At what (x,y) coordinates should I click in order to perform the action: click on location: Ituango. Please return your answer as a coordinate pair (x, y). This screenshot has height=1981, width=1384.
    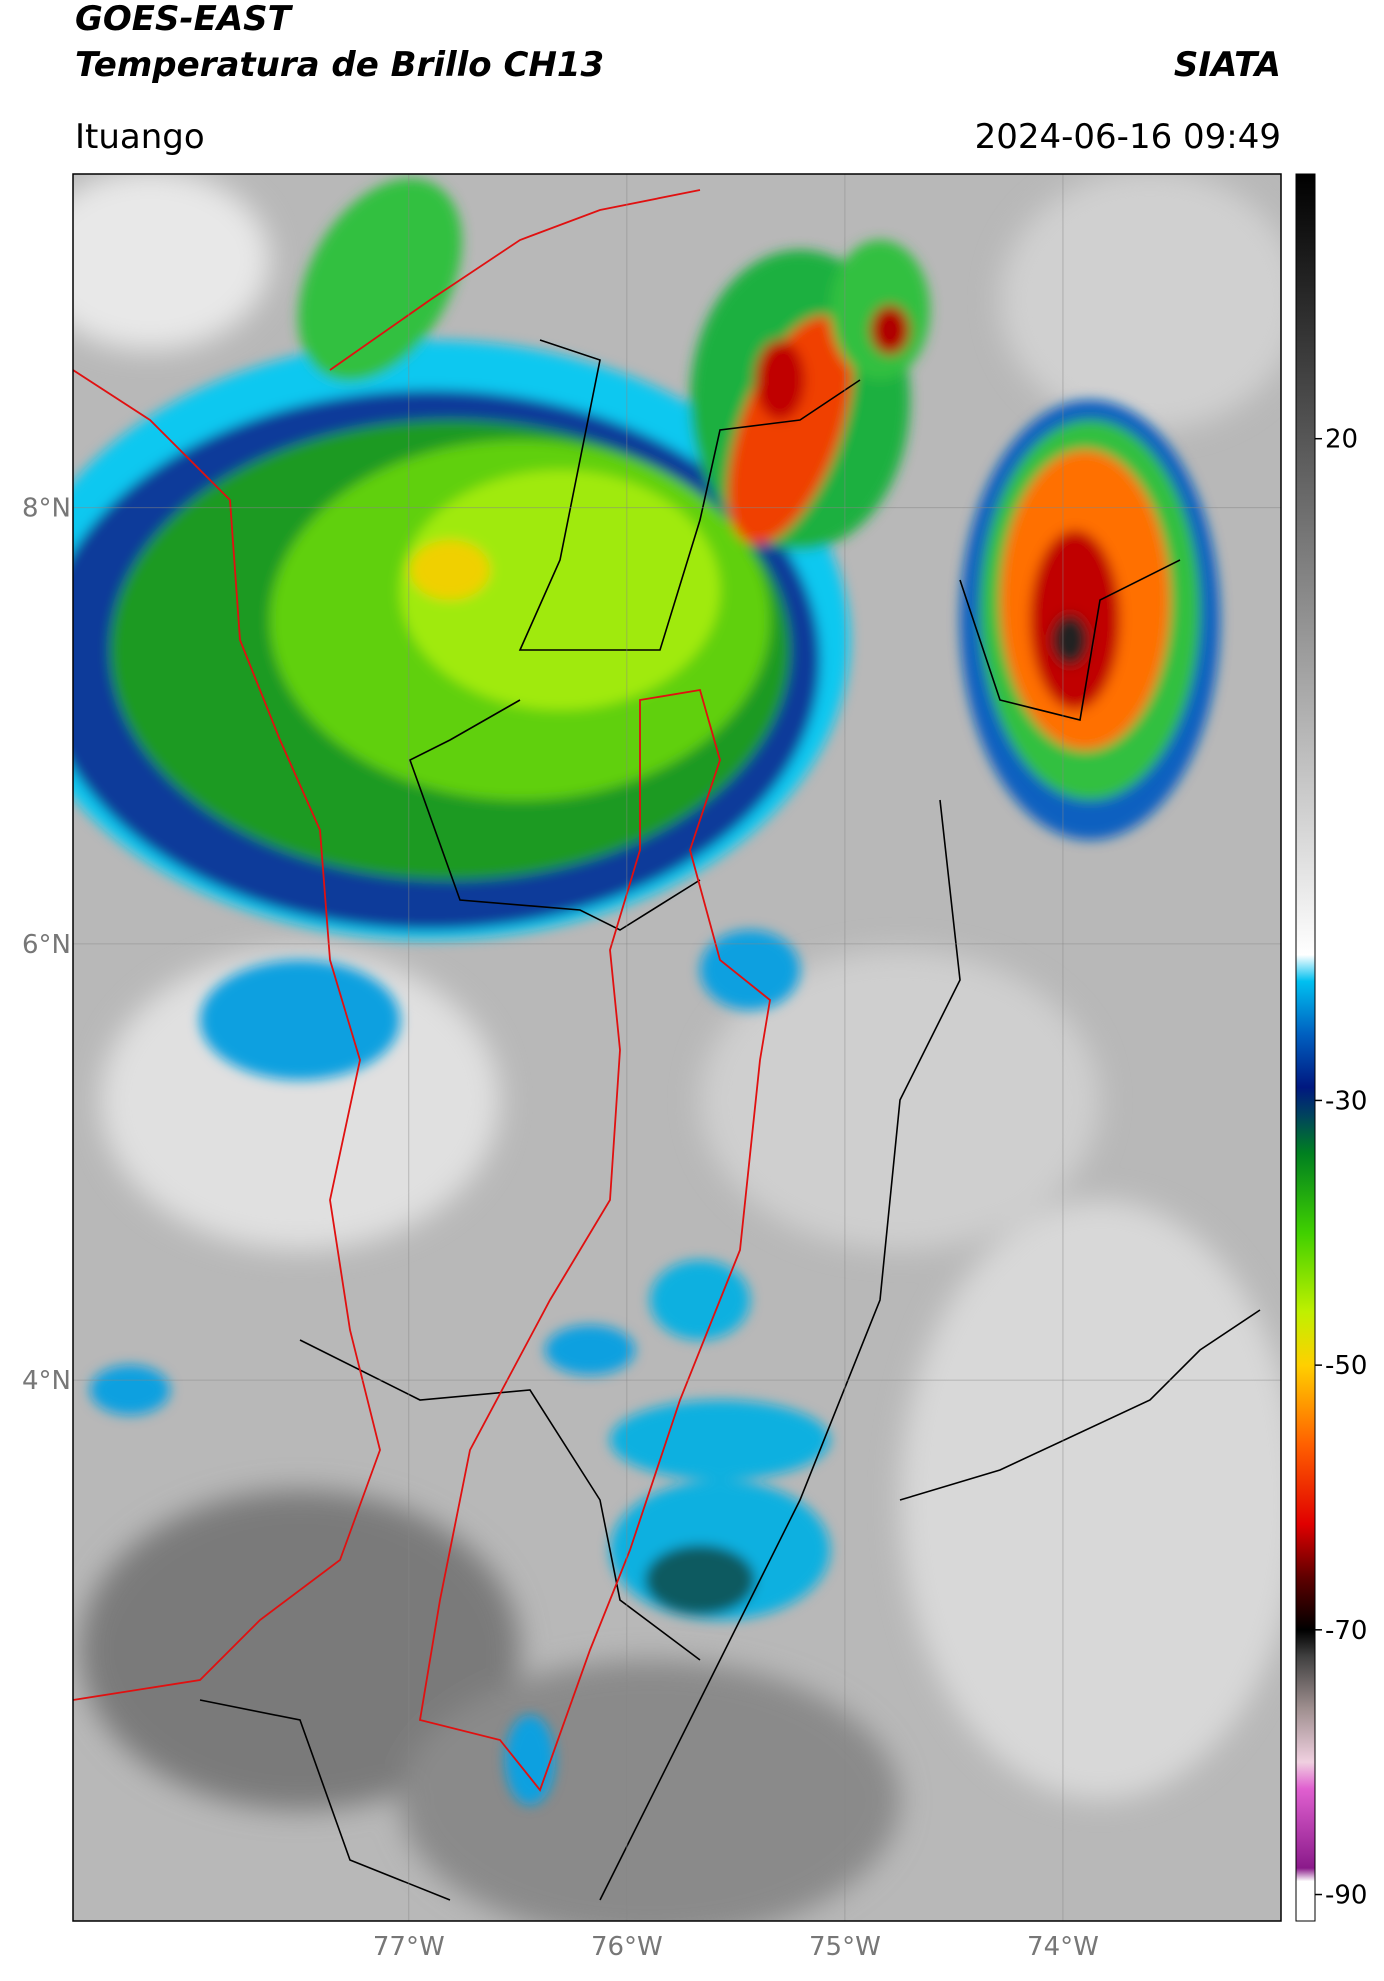
    Looking at the image, I should click on (140, 137).